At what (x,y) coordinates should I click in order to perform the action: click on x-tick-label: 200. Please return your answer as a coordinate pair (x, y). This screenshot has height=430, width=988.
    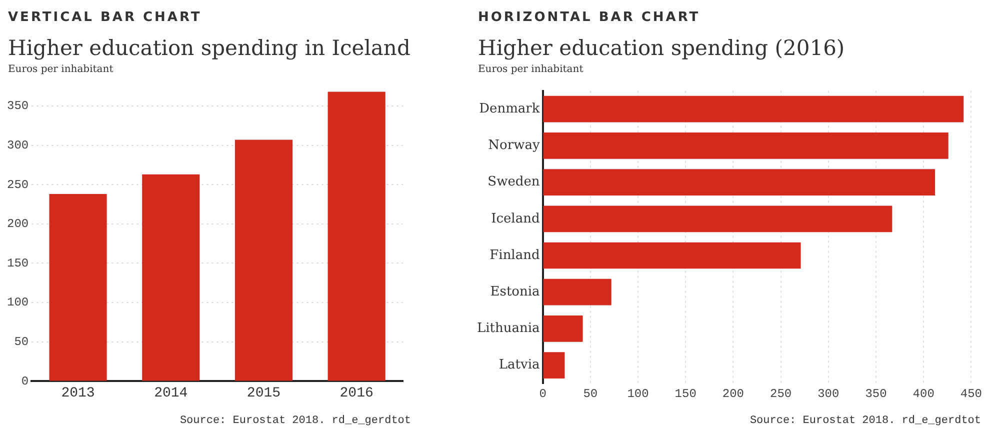
    Looking at the image, I should click on (733, 393).